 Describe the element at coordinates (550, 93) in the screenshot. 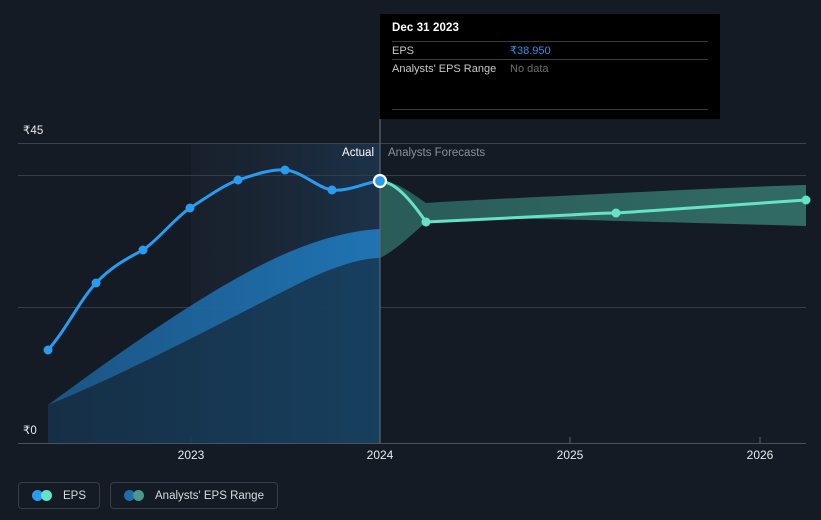

I see `tooltip-spacer` at that location.